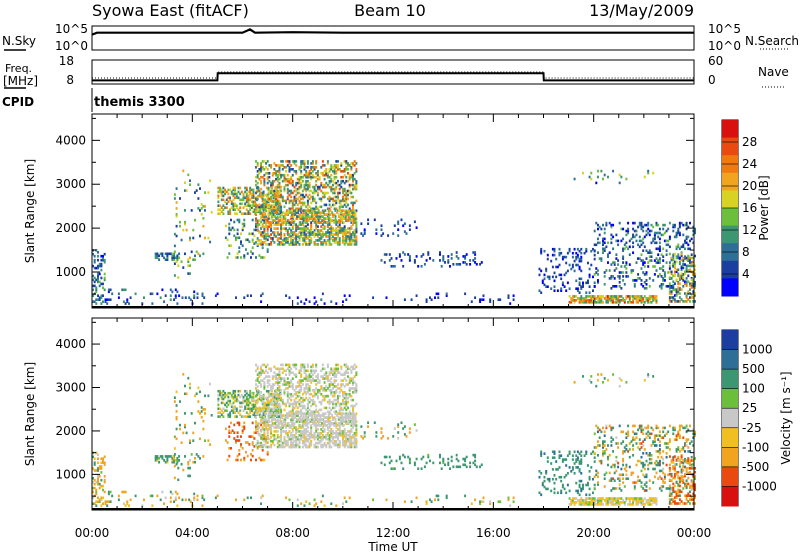  I want to click on nave-series-line, so click(393, 75).